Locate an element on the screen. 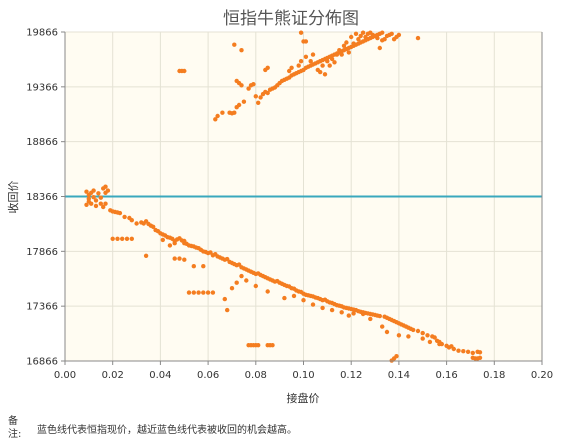  y-tick-label: 19366 is located at coordinates (42, 87).